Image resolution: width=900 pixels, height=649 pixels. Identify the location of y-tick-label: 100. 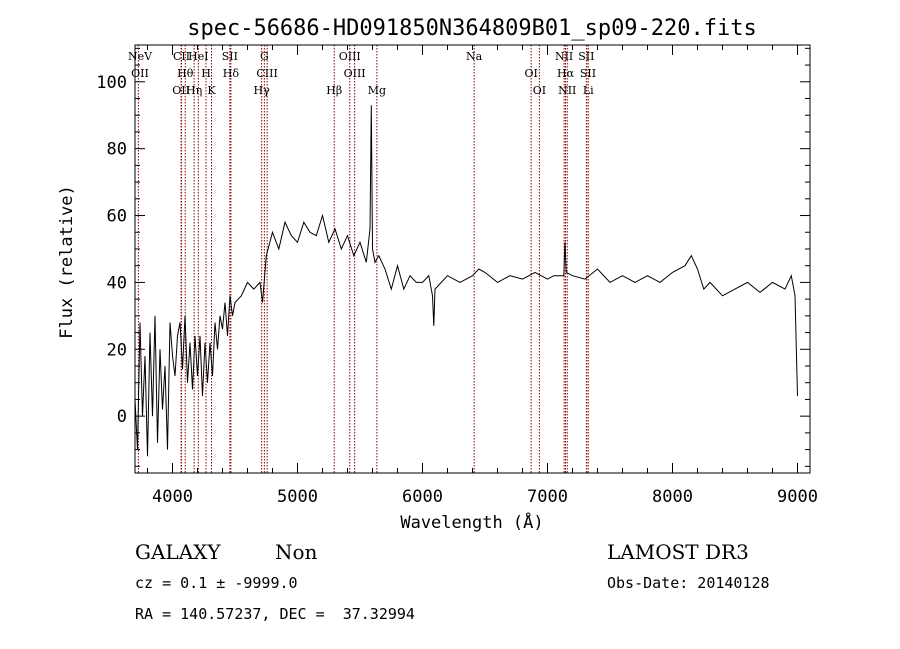
(111, 83).